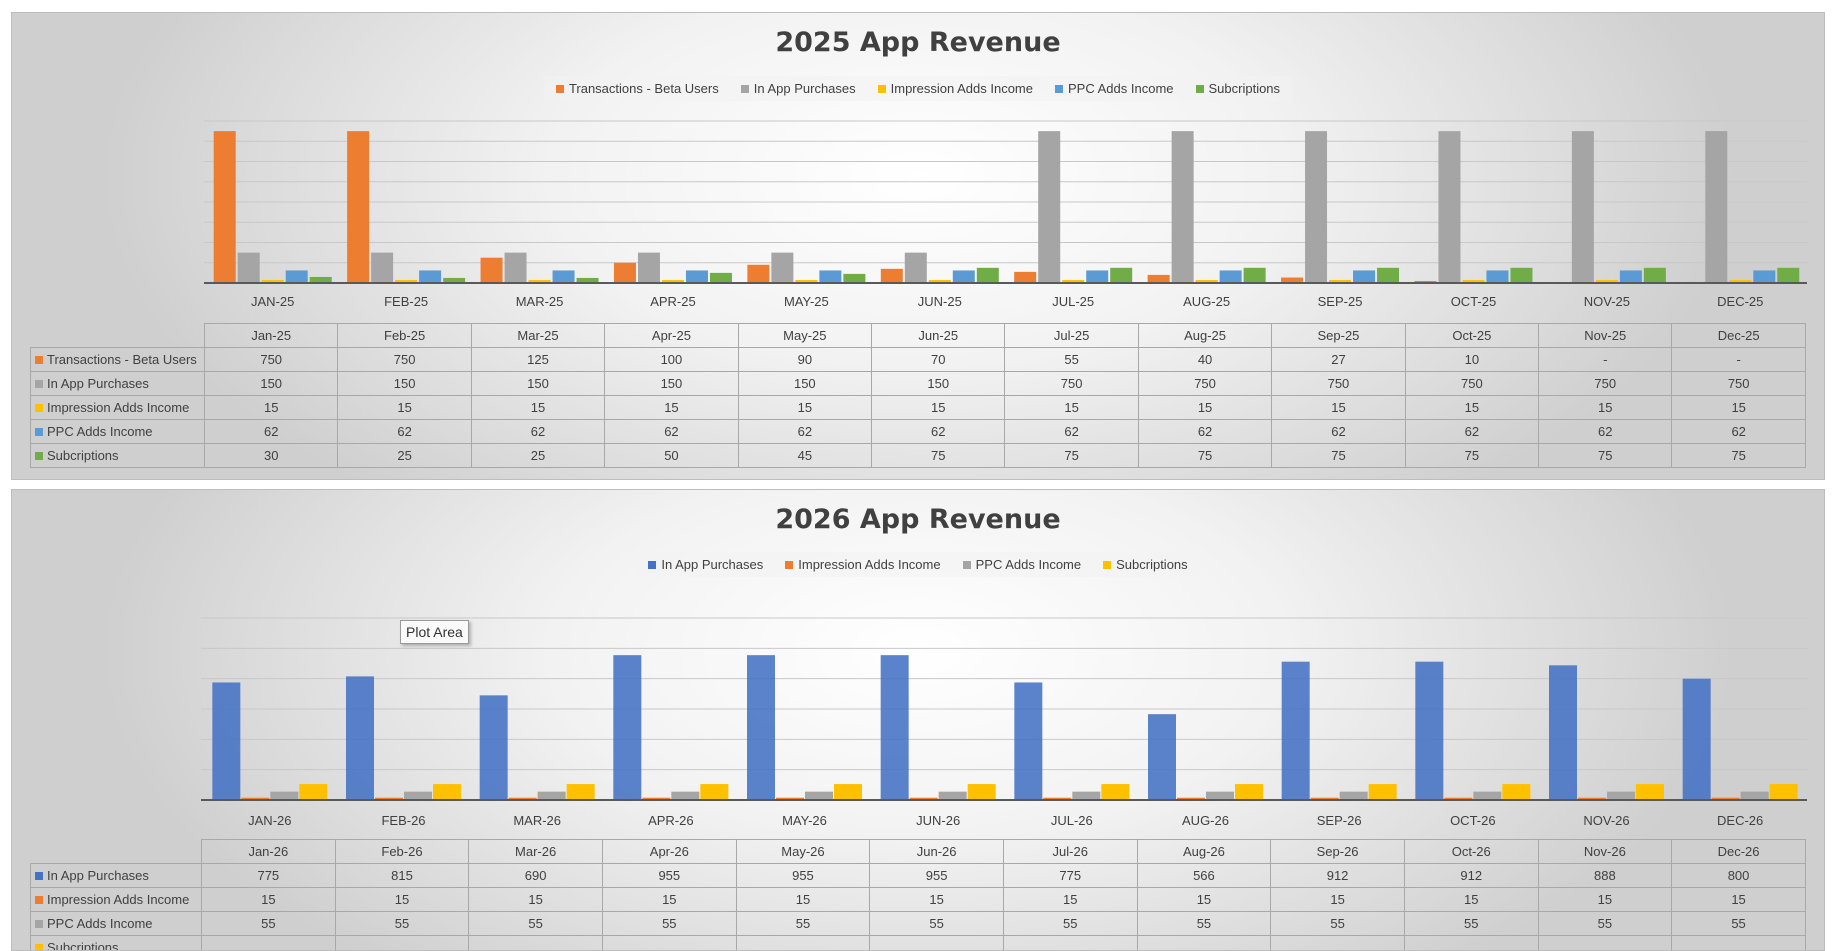 This screenshot has height=951, width=1833. What do you see at coordinates (1339, 820) in the screenshot?
I see `x-tick-label: SEP-26` at bounding box center [1339, 820].